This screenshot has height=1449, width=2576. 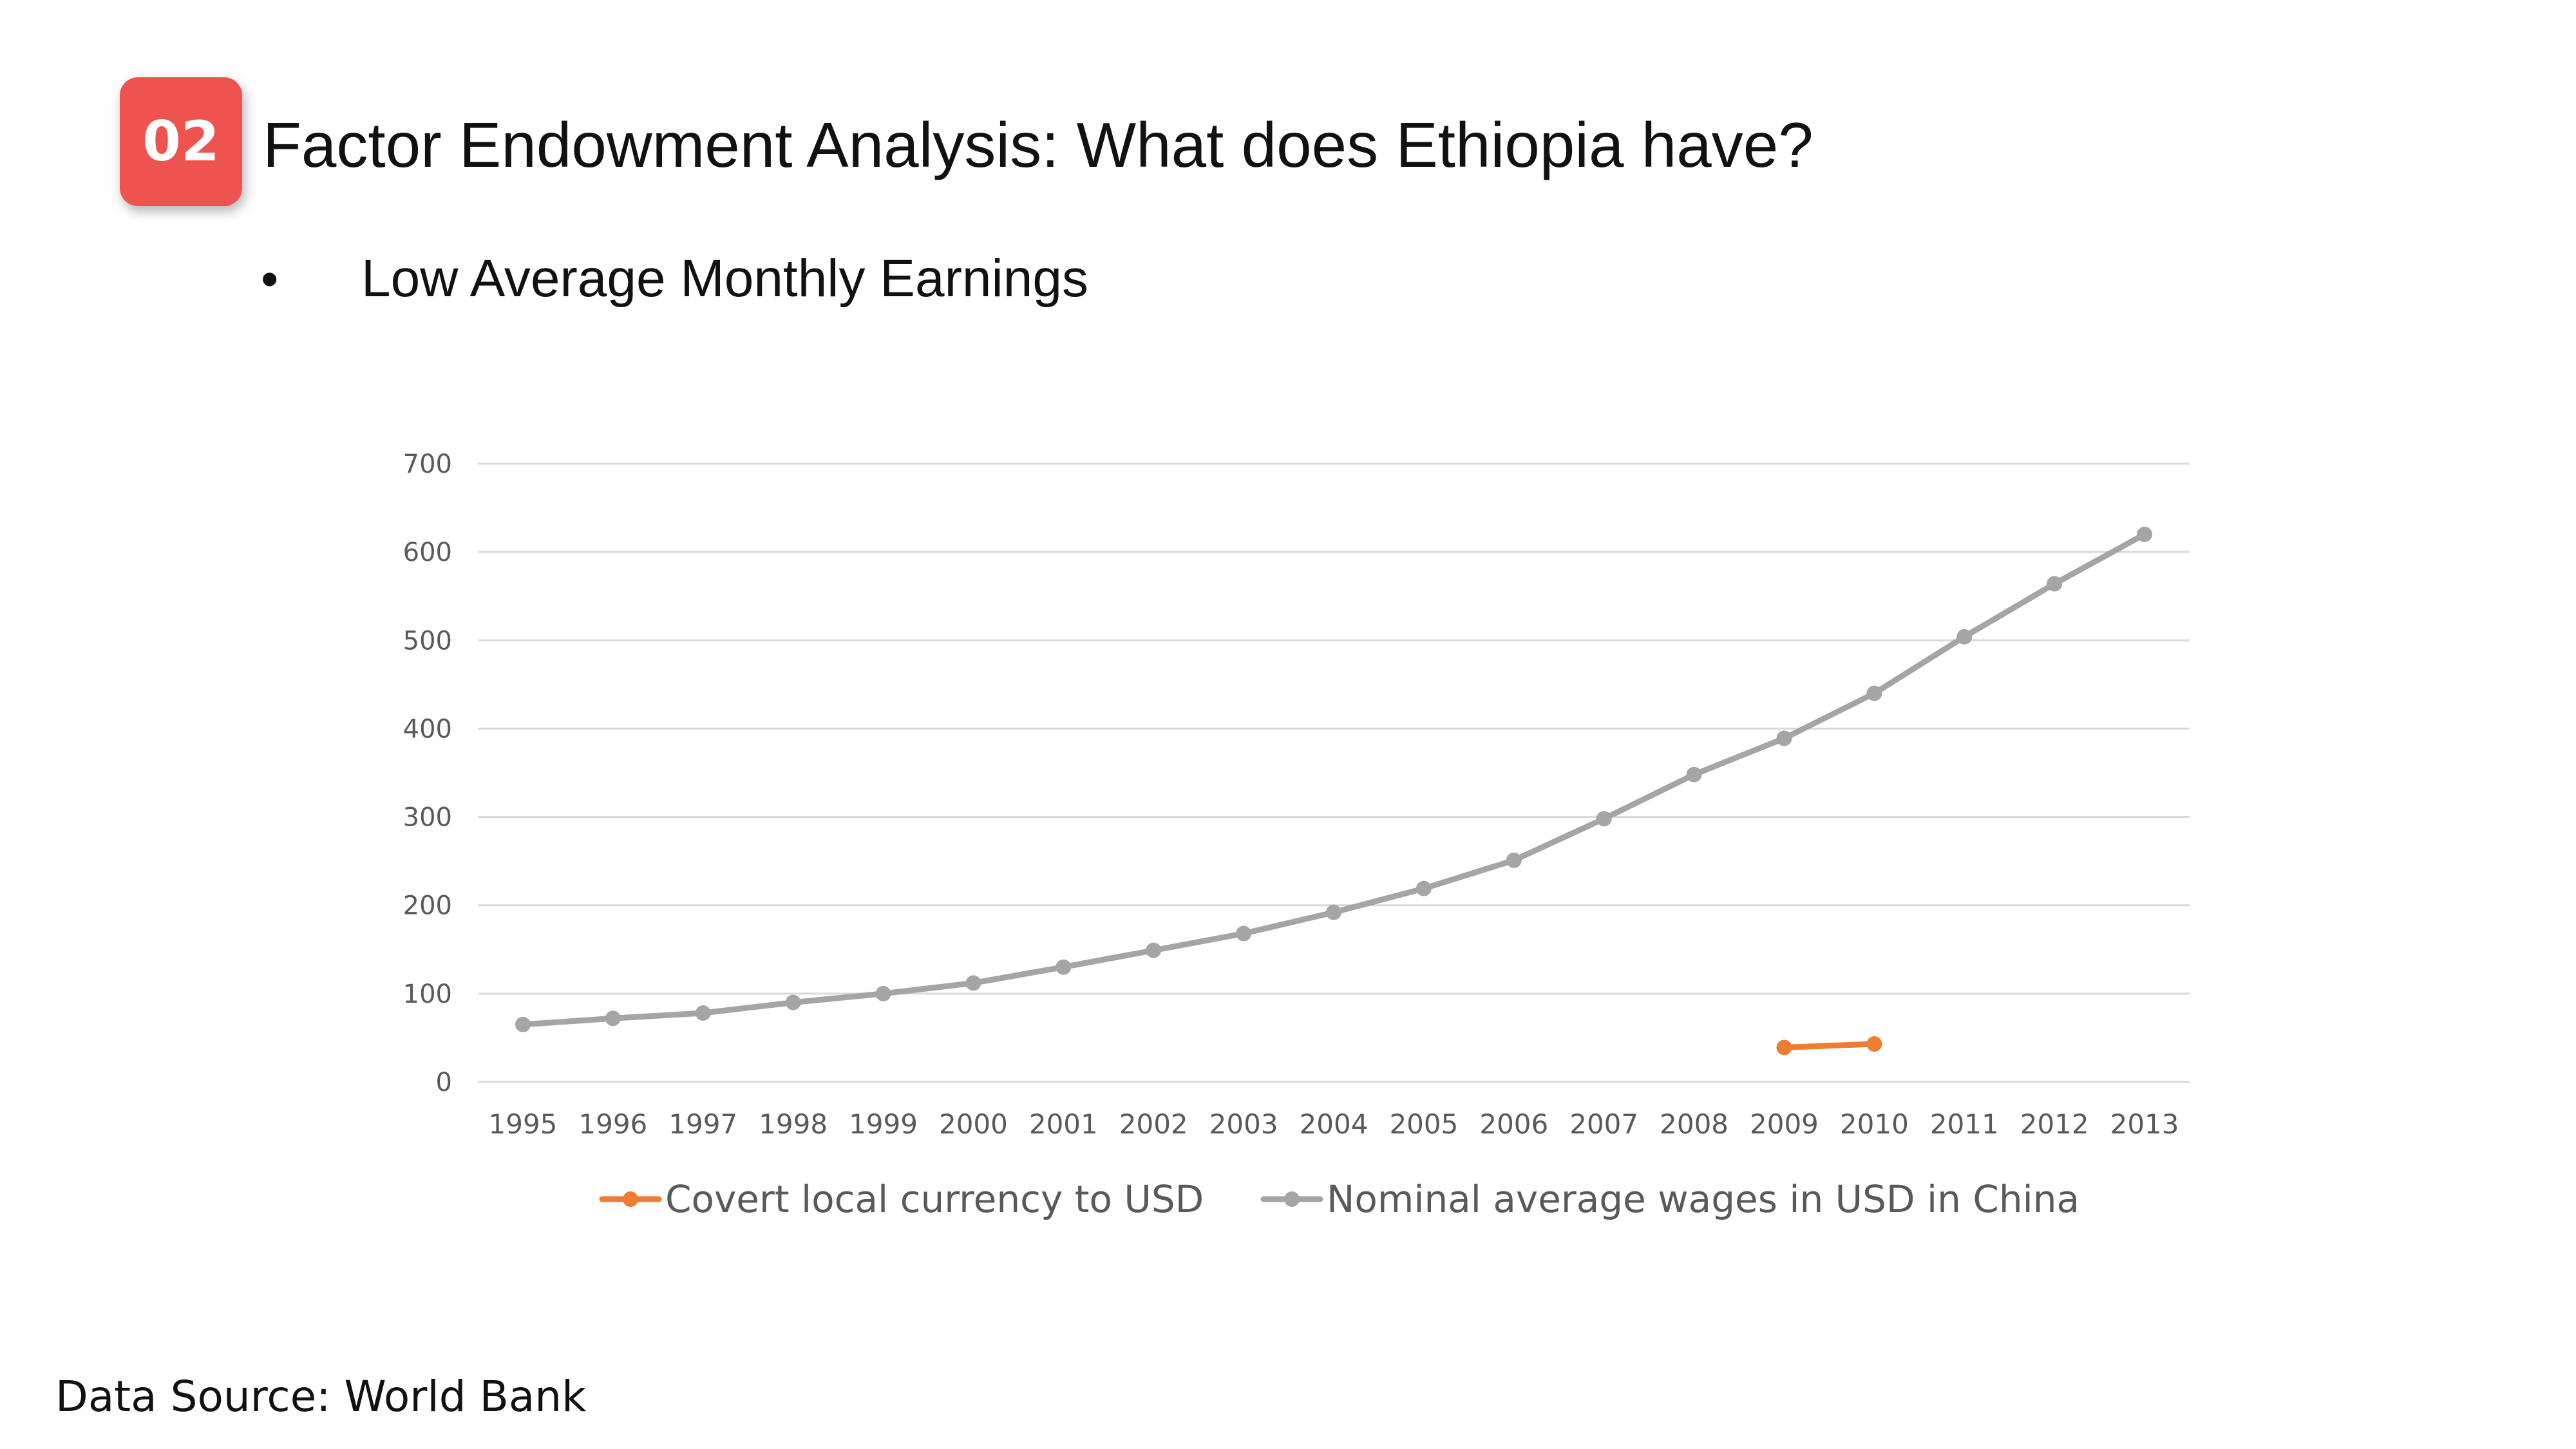 I want to click on y-tick-label-400: 400, so click(x=428, y=729).